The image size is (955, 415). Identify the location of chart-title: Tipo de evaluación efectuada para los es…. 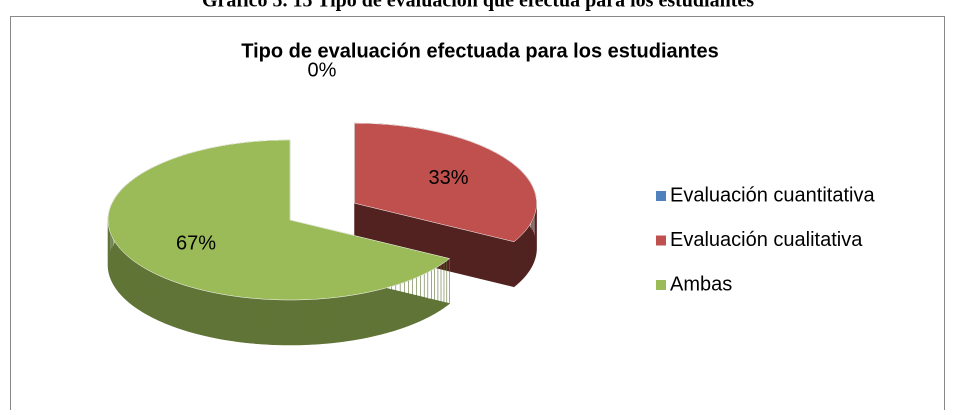
(480, 51).